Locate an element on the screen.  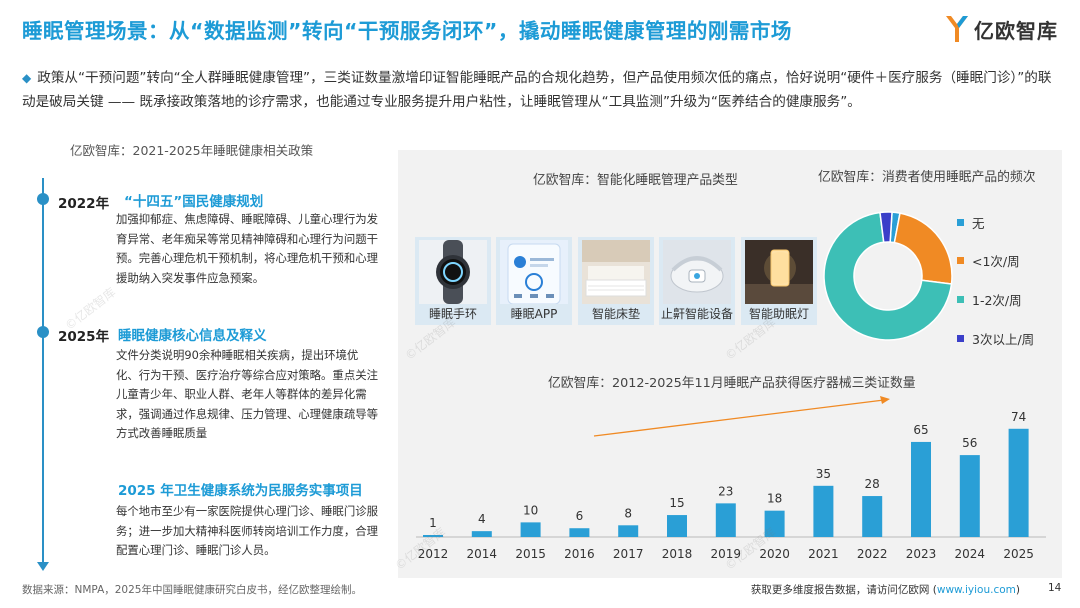
product-label: 睡眠APP is located at coordinates (534, 314).